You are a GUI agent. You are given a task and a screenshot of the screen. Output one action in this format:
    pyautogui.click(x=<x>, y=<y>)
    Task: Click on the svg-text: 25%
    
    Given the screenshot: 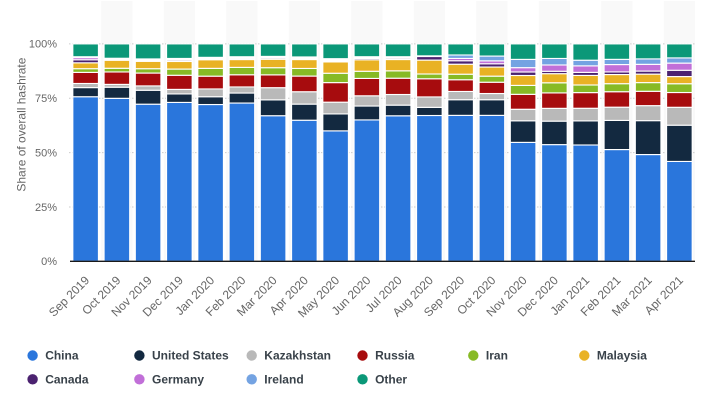 What is the action you would take?
    pyautogui.click(x=46, y=208)
    